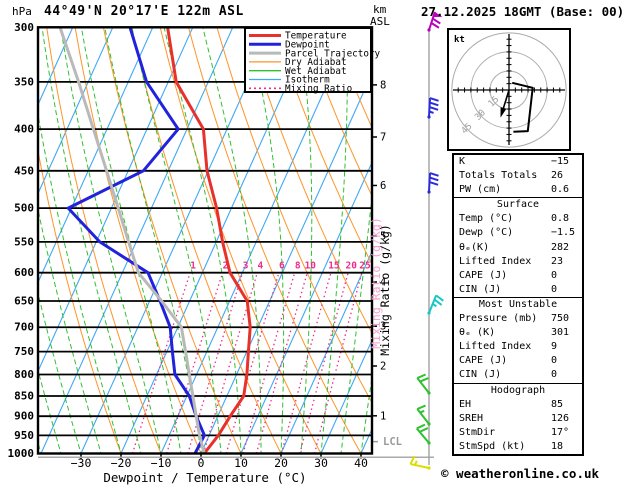 The width and height of the screenshot is (629, 486). Describe the element at coordinates (316, 62) in the screenshot. I see `legend-item-label: Dry Adiabat` at that location.